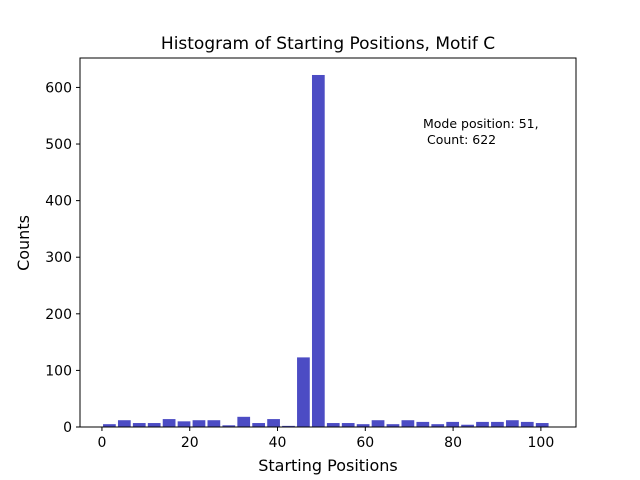 The image size is (640, 480). I want to click on y-tick-label: 500, so click(58, 145).